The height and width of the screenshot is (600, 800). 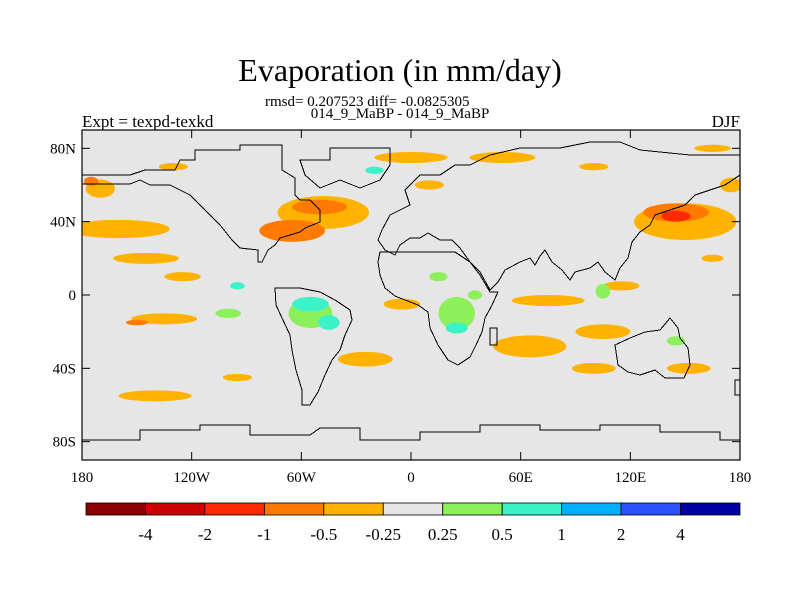 What do you see at coordinates (411, 478) in the screenshot?
I see `xtick-label: 0` at bounding box center [411, 478].